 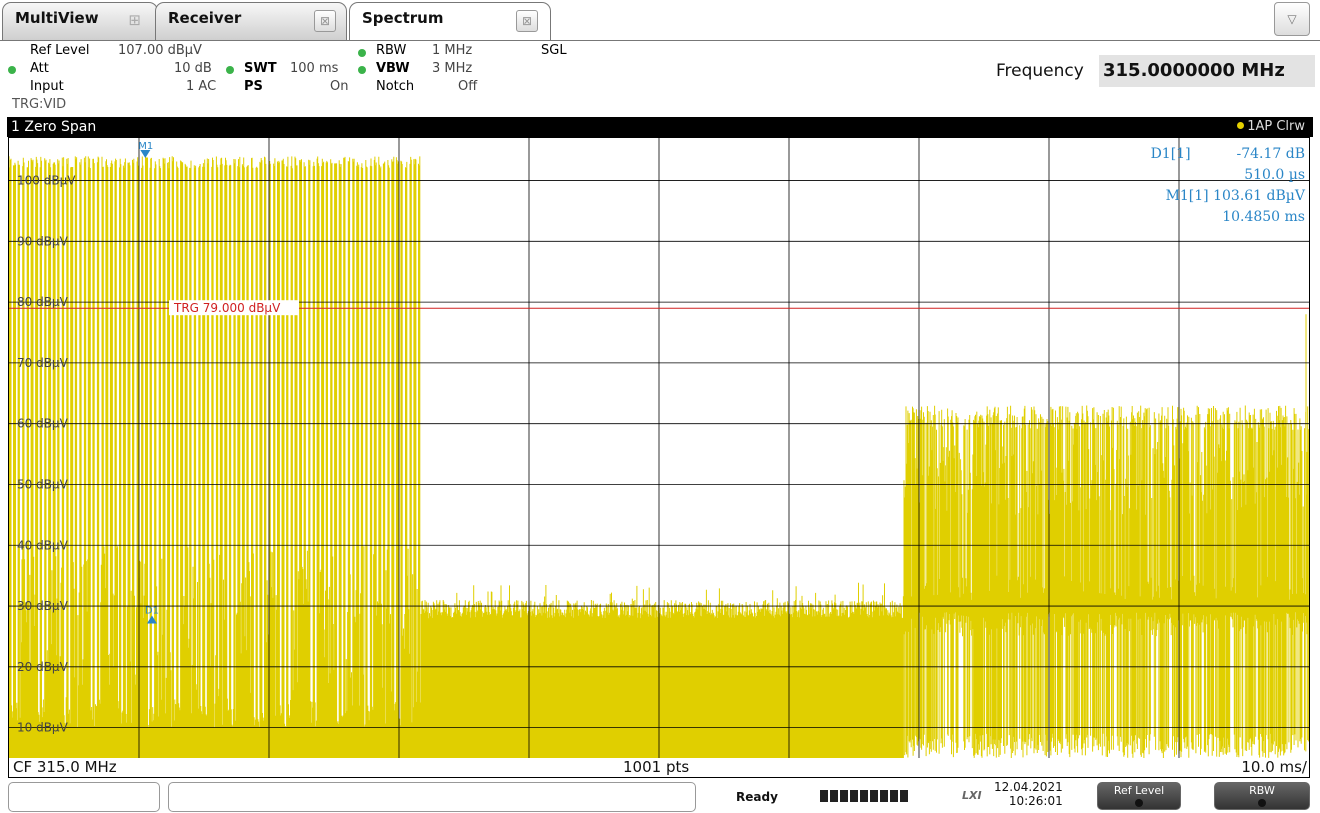 I want to click on tab-spectrum: Spectrum ⊠, so click(x=450, y=23).